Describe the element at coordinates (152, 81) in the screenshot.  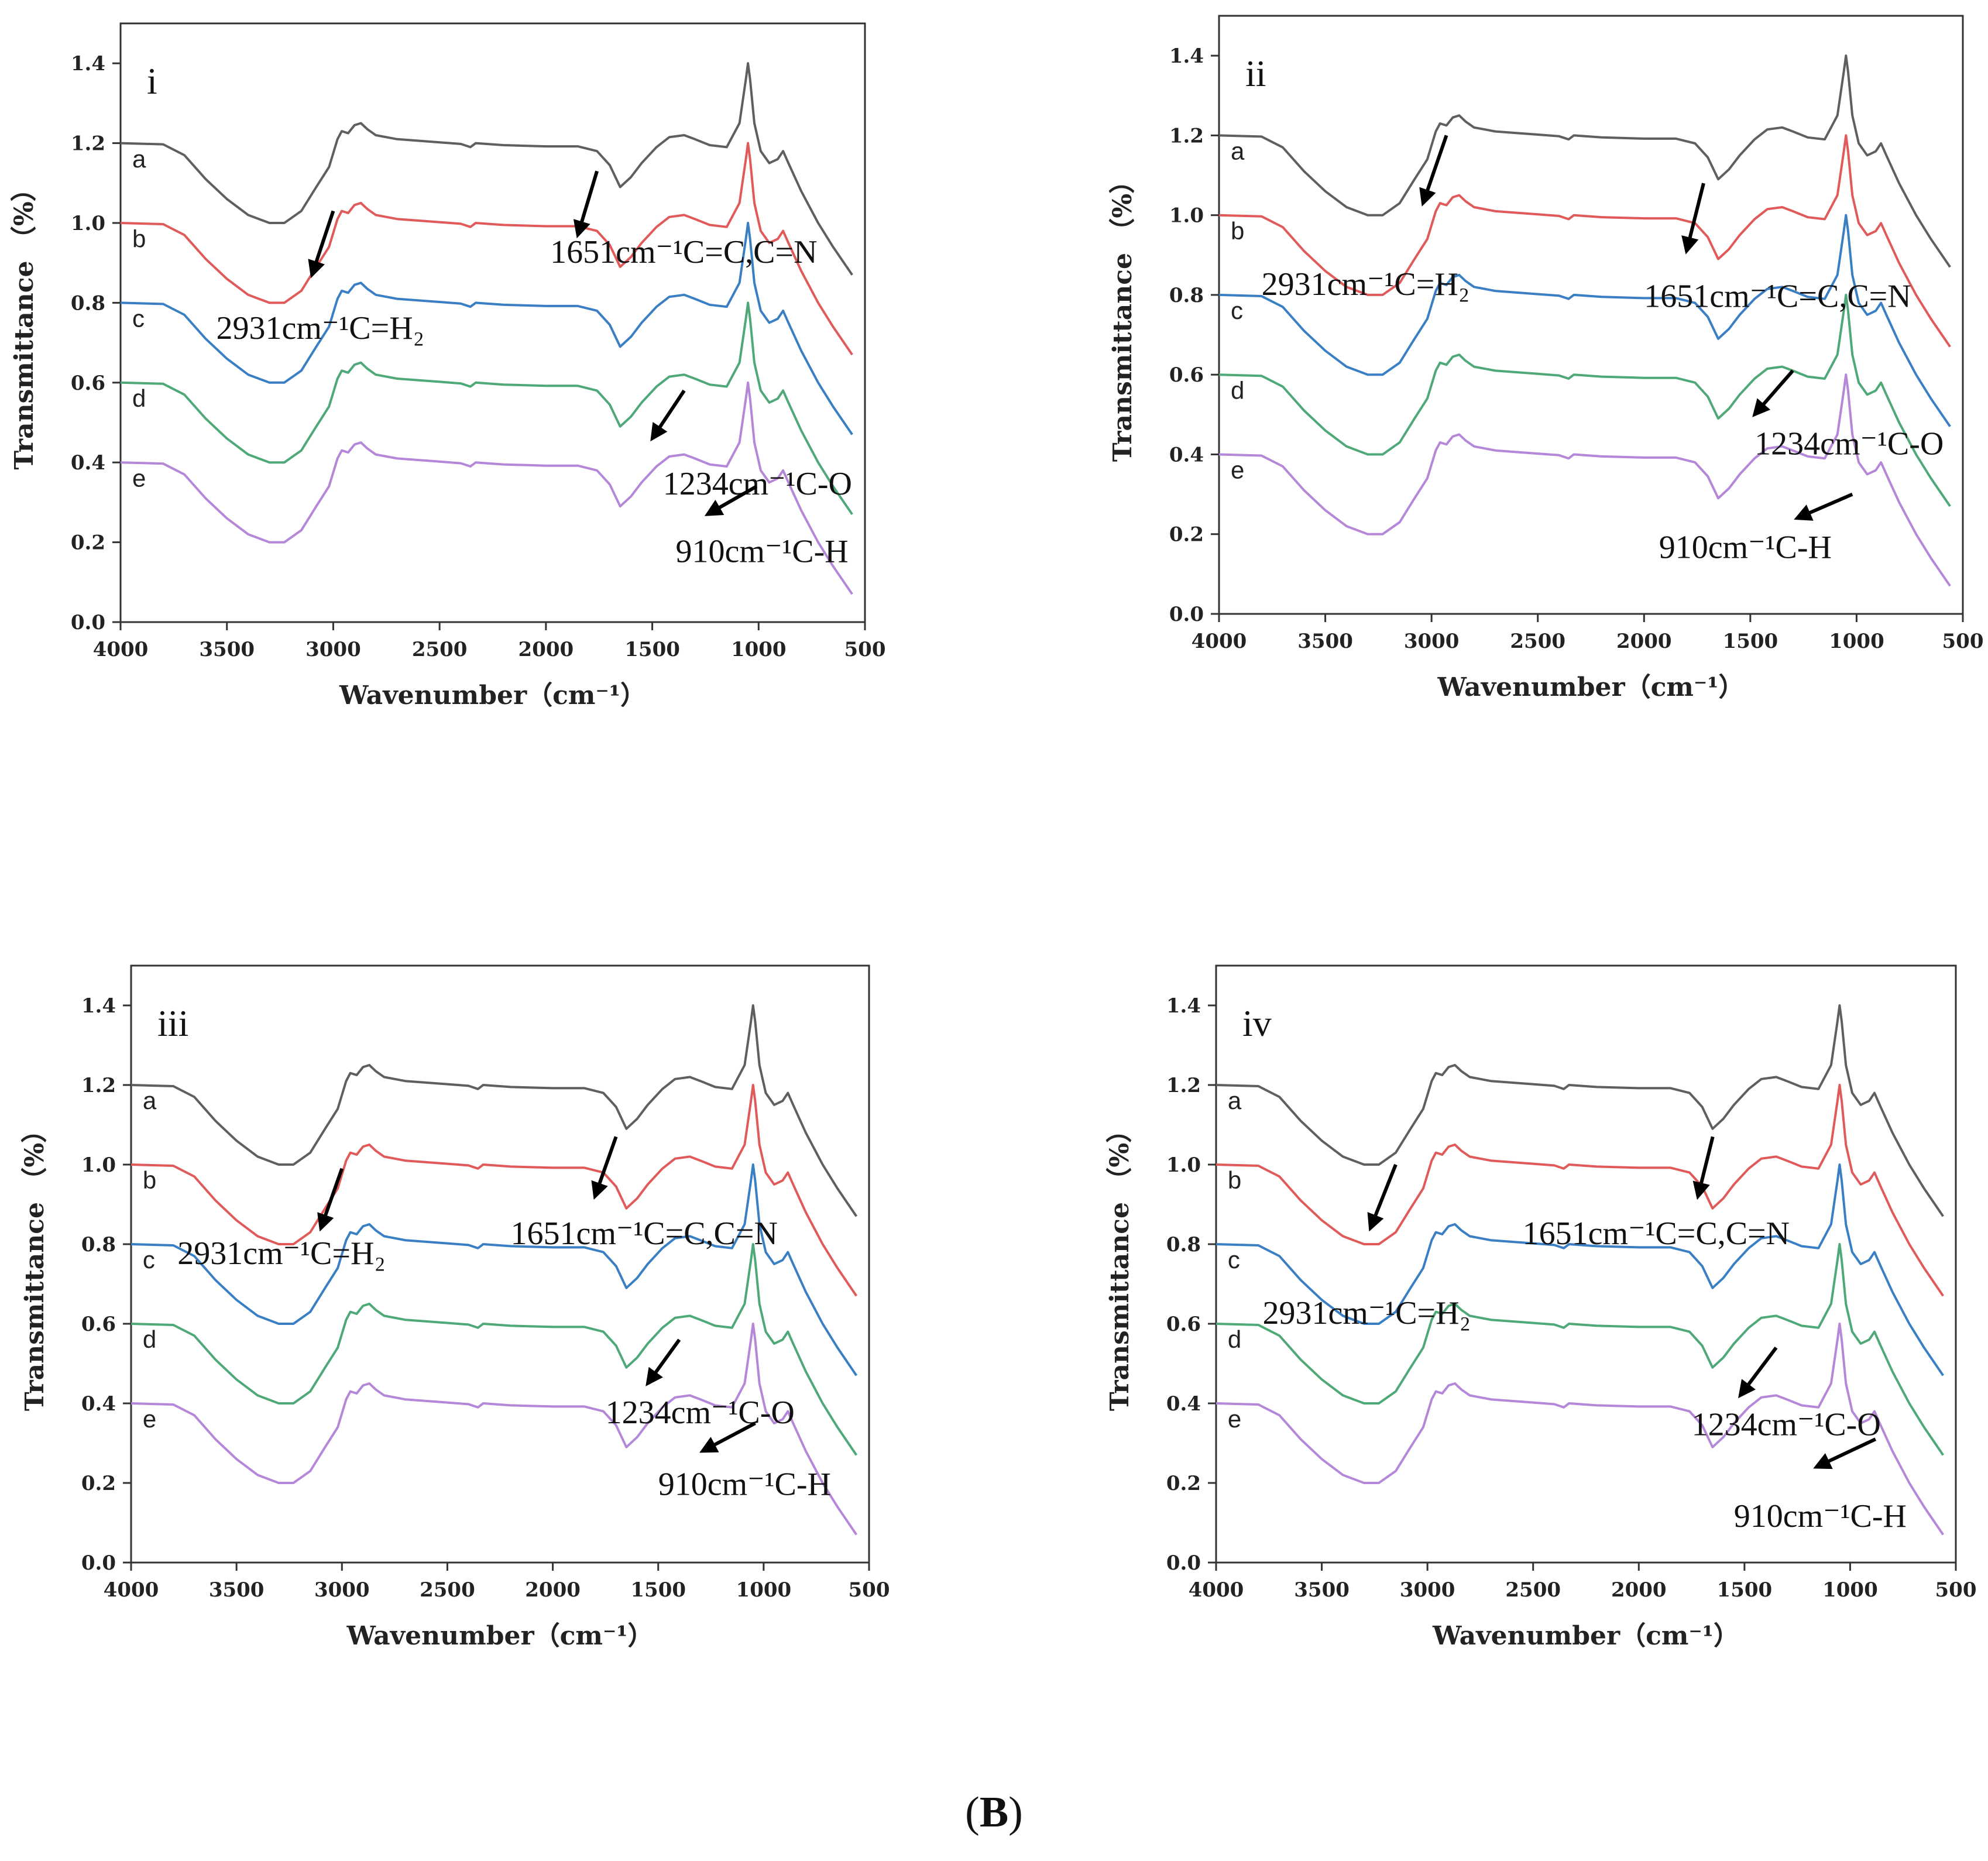
I see `panel-label: i` at that location.